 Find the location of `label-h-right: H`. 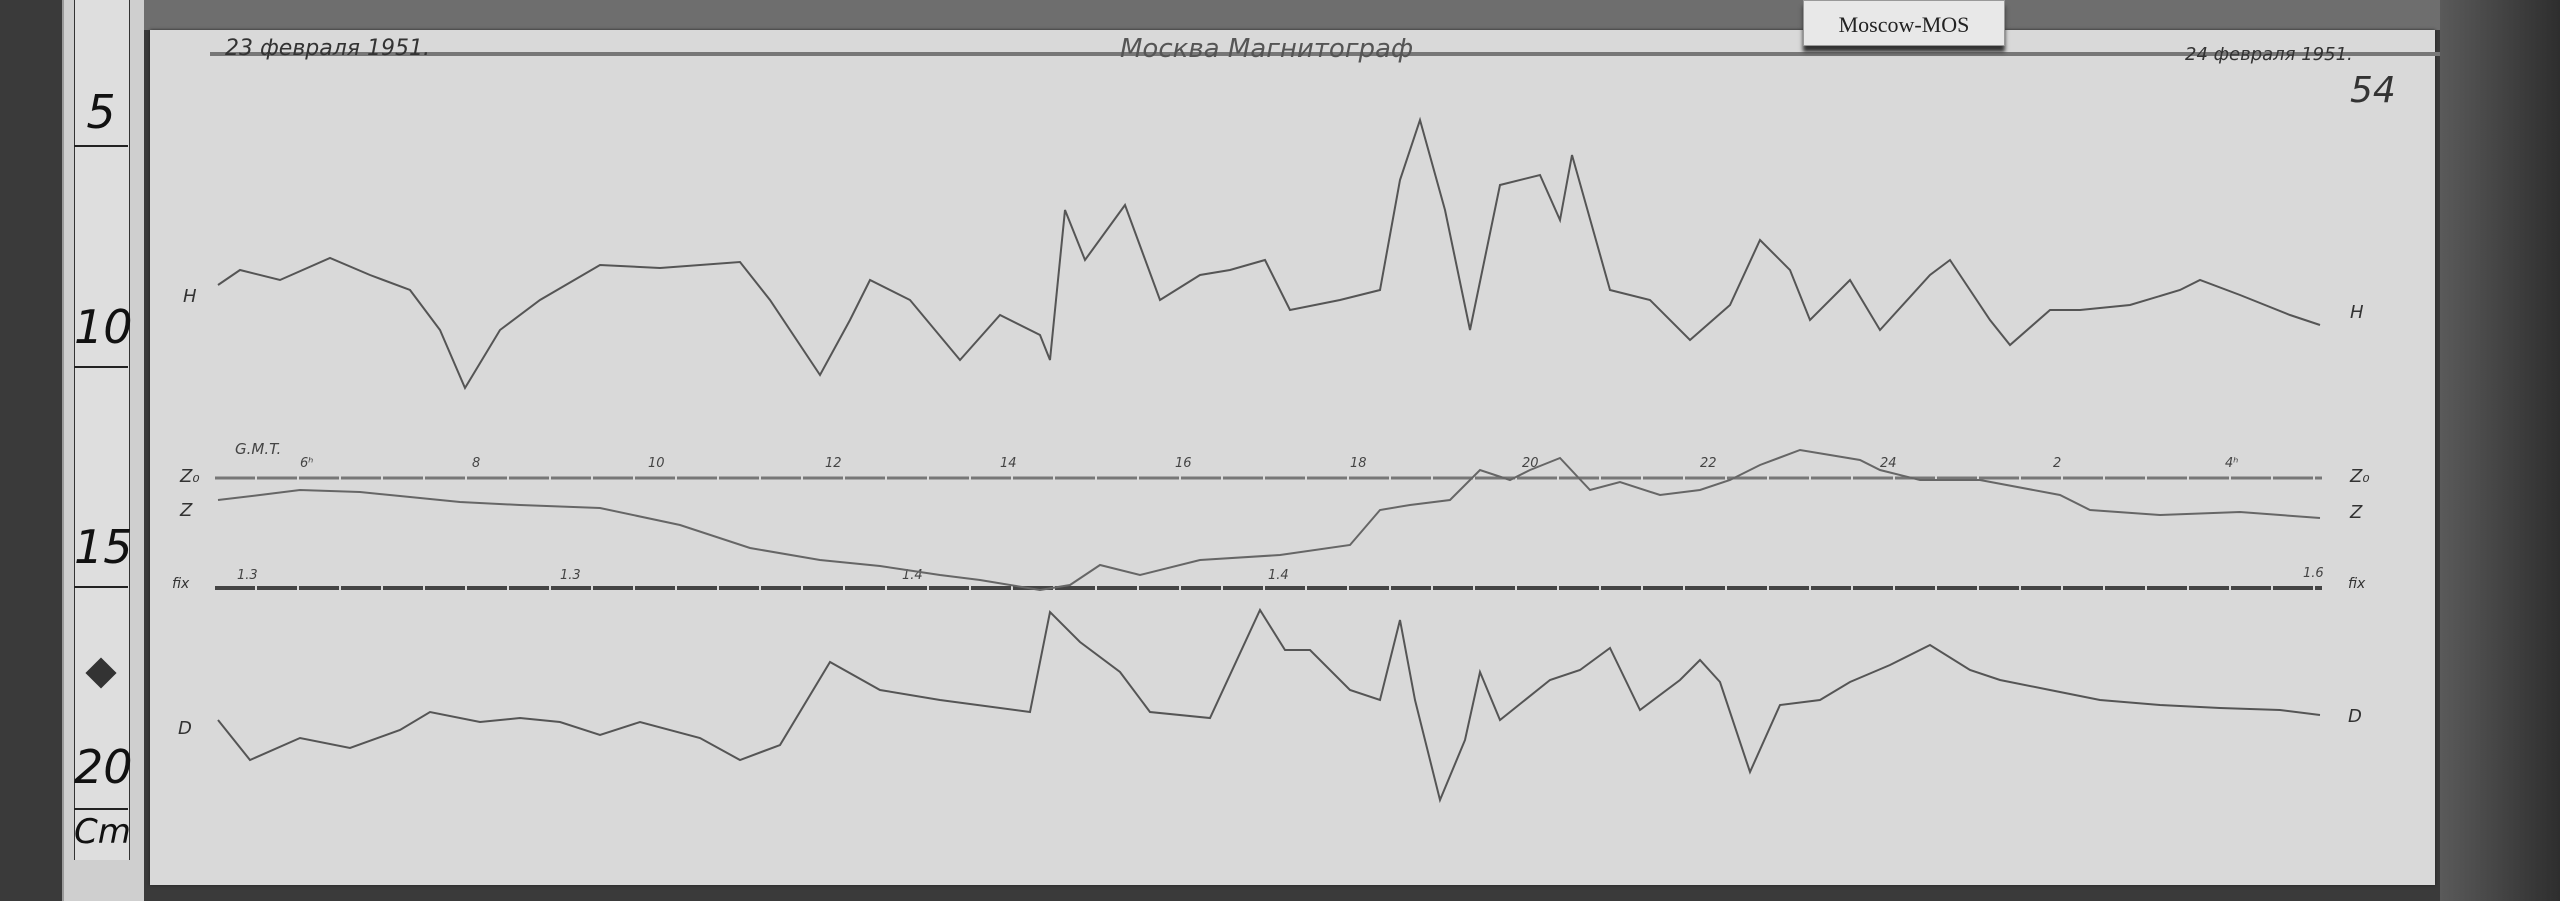

label-h-right: H is located at coordinates (2357, 312).